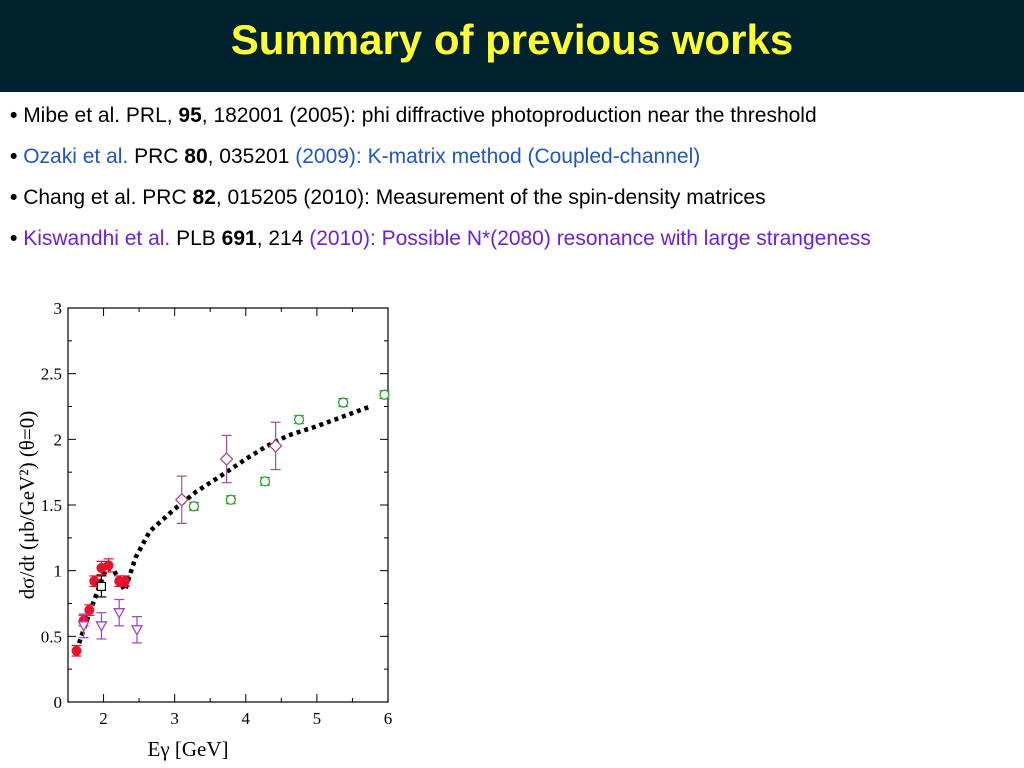 The width and height of the screenshot is (1024, 768). I want to click on reference-text: 80, so click(196, 156).